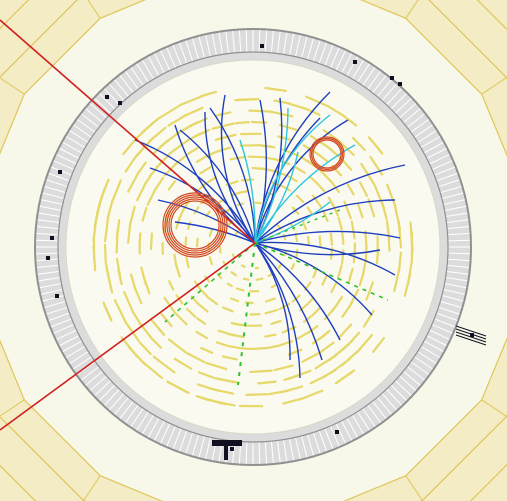 This screenshot has height=501, width=507. What do you see at coordinates (471, 334) in the screenshot?
I see `hit-marker-line` at bounding box center [471, 334].